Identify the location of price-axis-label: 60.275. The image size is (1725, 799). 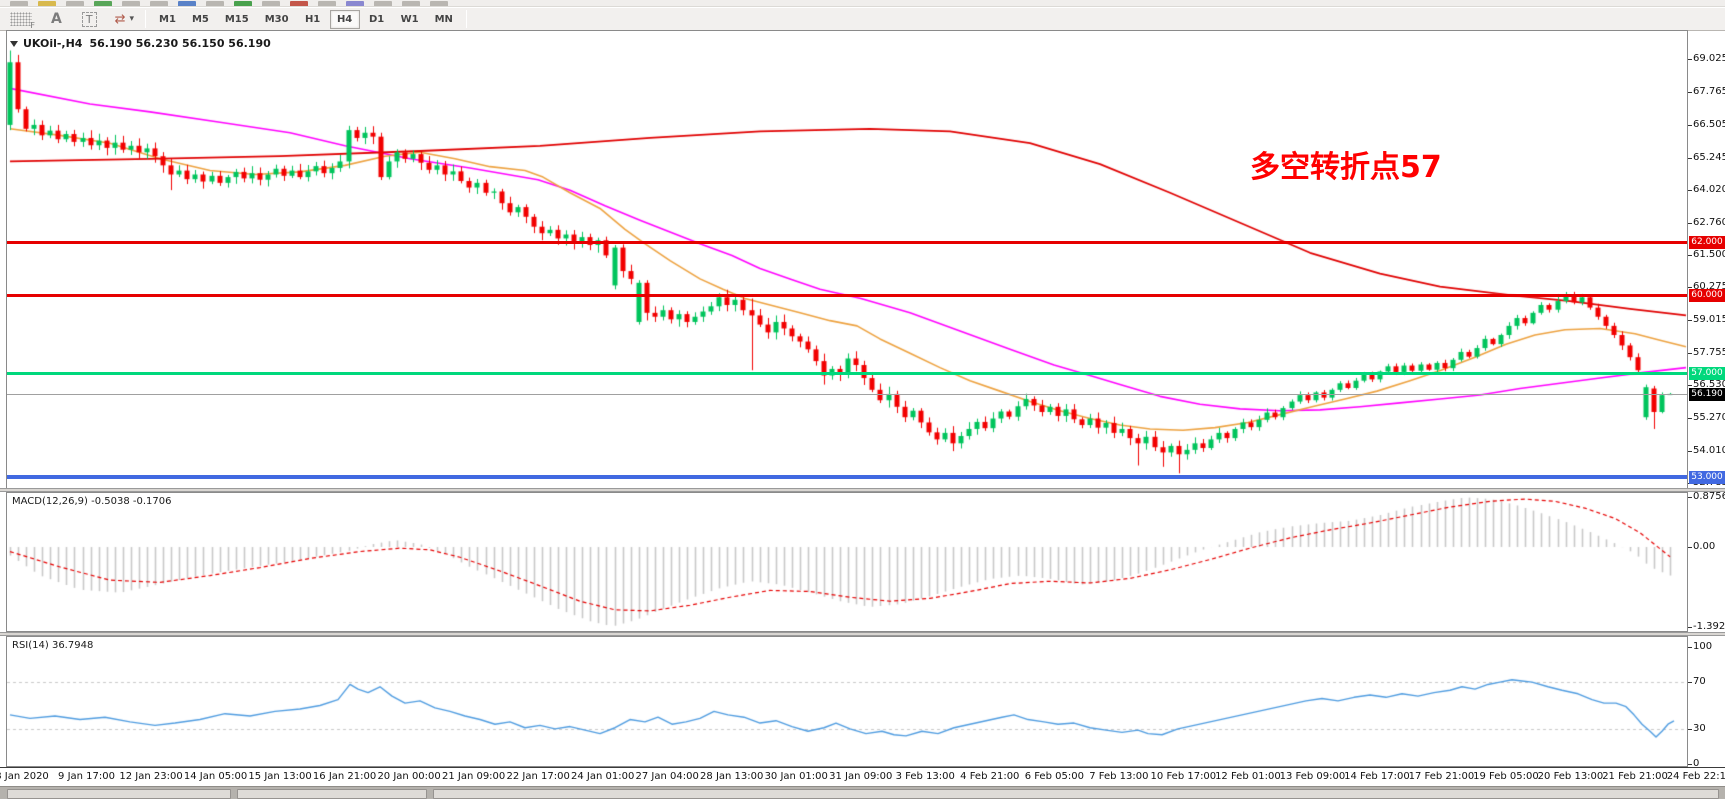
(1709, 286).